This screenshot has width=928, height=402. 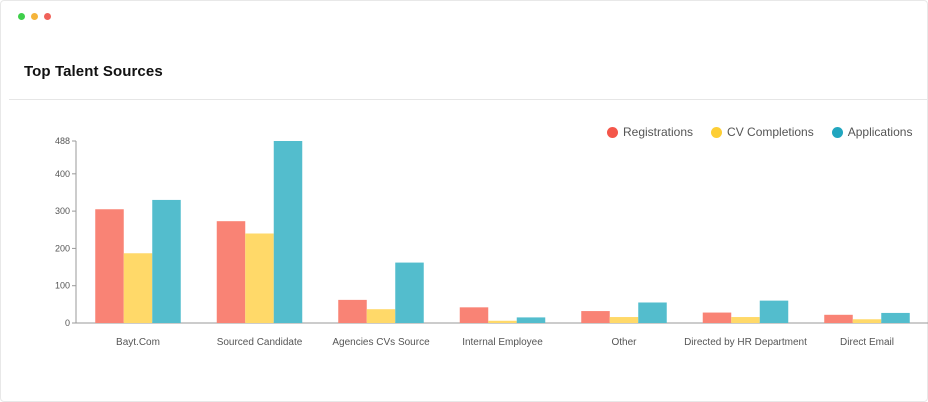 I want to click on y-tick-label: 300, so click(x=62, y=211).